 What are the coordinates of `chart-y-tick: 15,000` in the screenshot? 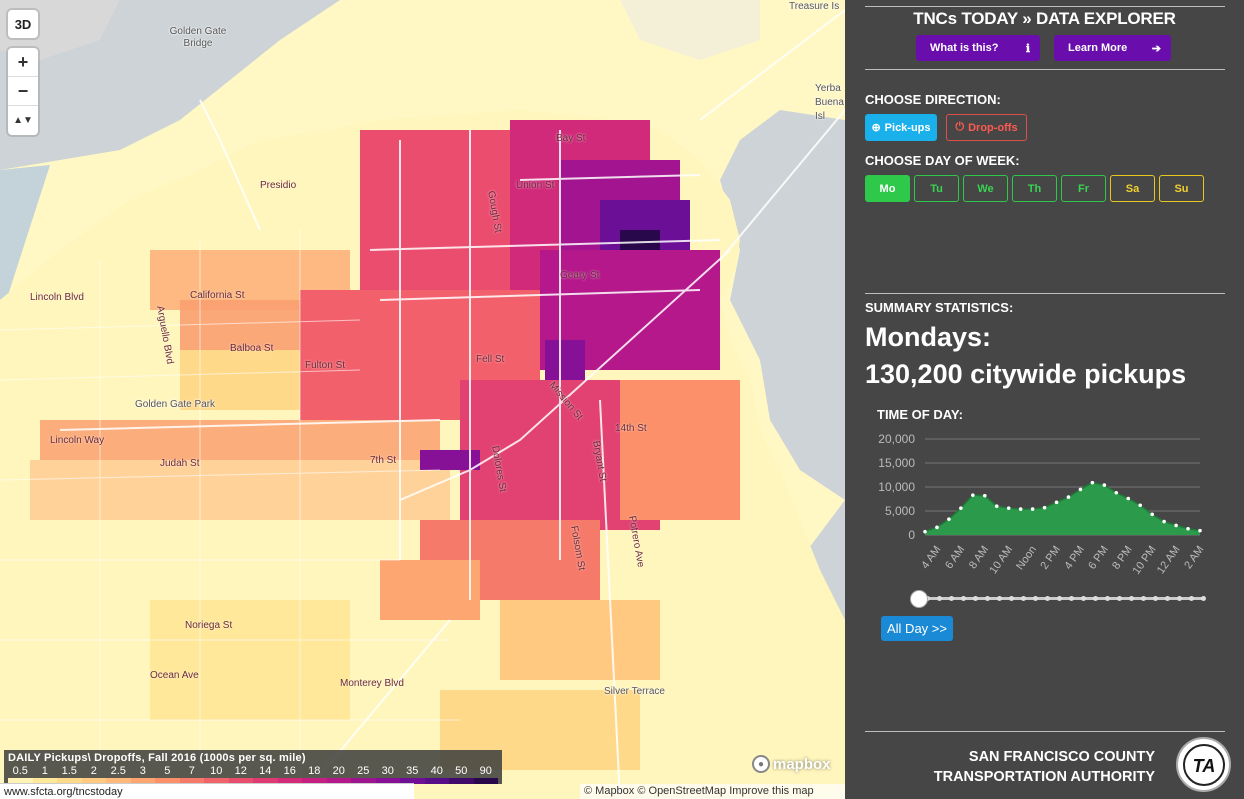 It's located at (896, 463).